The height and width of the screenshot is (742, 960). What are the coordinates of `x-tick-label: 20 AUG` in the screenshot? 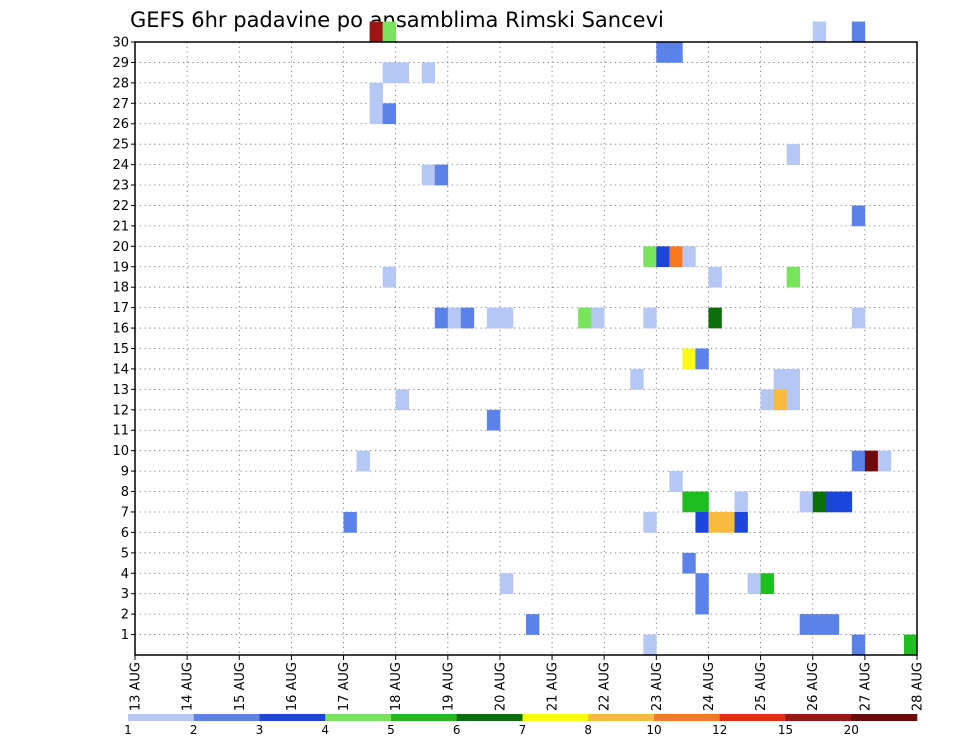 It's located at (500, 686).